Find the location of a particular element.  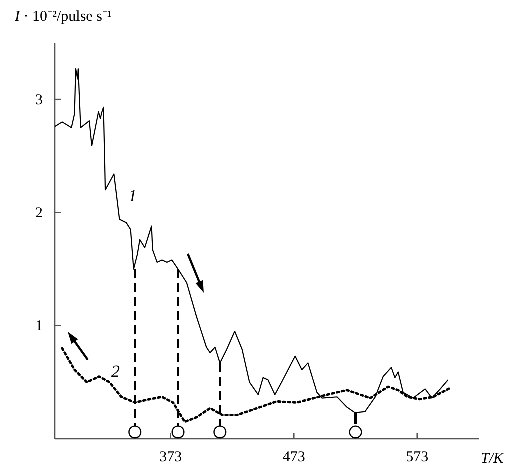

x-tick-label: 573 is located at coordinates (417, 458).